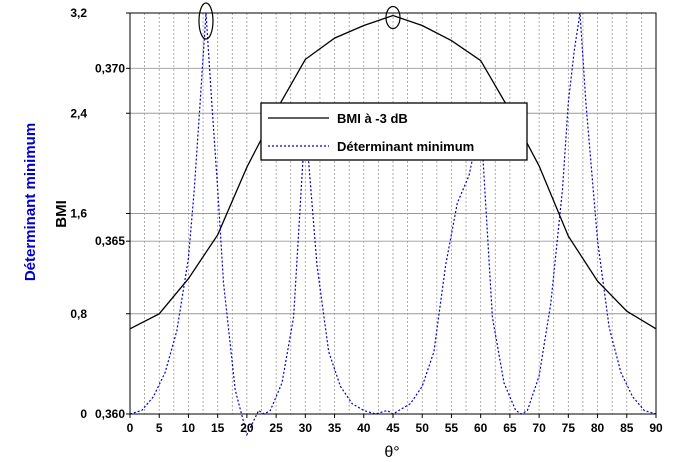 Image resolution: width=688 pixels, height=462 pixels. Describe the element at coordinates (335, 428) in the screenshot. I see `x-tick-label: 35` at that location.